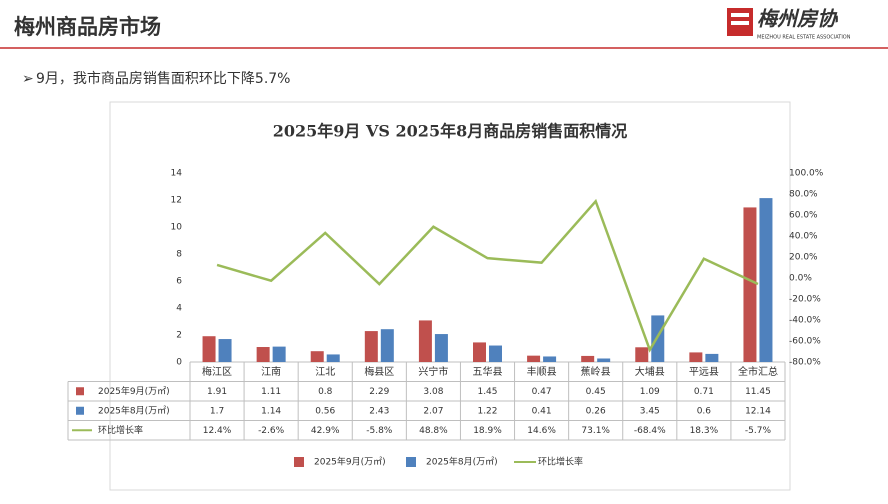 Image resolution: width=888 pixels, height=504 pixels. Describe the element at coordinates (595, 431) in the screenshot. I see `table-value: 73.1%` at that location.